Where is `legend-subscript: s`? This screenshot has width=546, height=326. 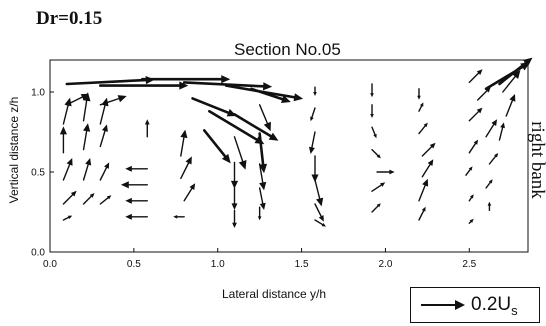
legend-subscript: s is located at coordinates (514, 310).